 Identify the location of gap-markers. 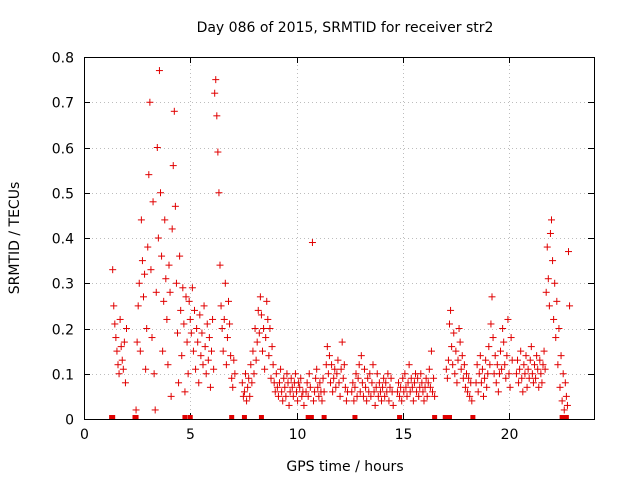
(339, 417).